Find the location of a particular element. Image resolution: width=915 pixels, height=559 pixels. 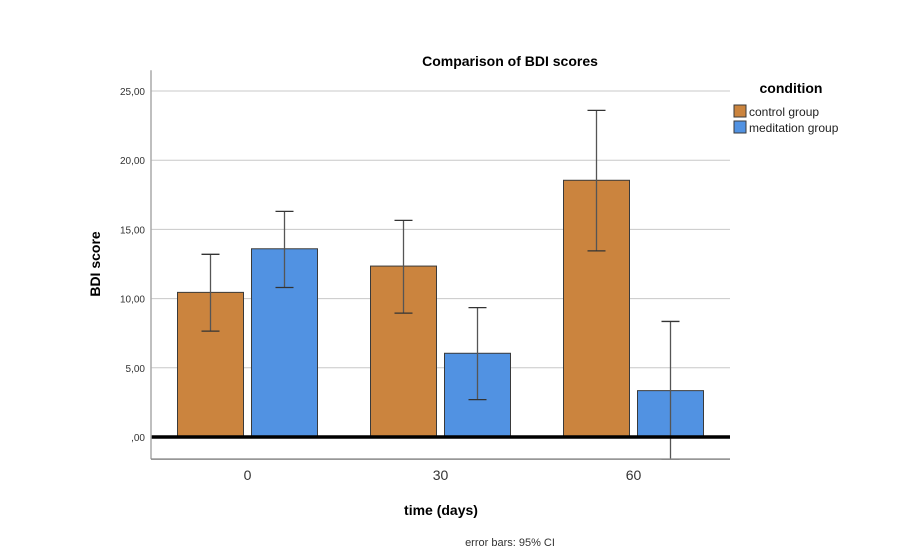

x-tick-label: 60 is located at coordinates (634, 475).